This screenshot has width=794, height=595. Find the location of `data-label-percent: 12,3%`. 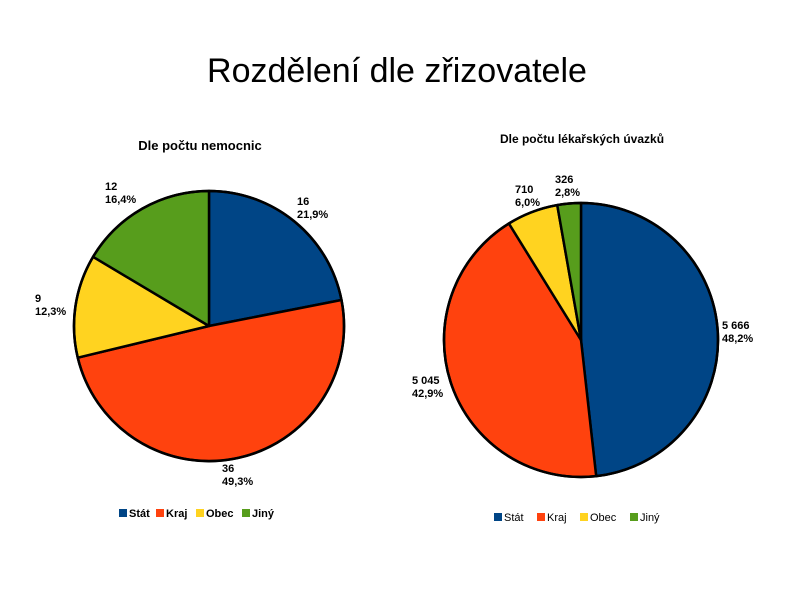

data-label-percent: 12,3% is located at coordinates (50, 312).